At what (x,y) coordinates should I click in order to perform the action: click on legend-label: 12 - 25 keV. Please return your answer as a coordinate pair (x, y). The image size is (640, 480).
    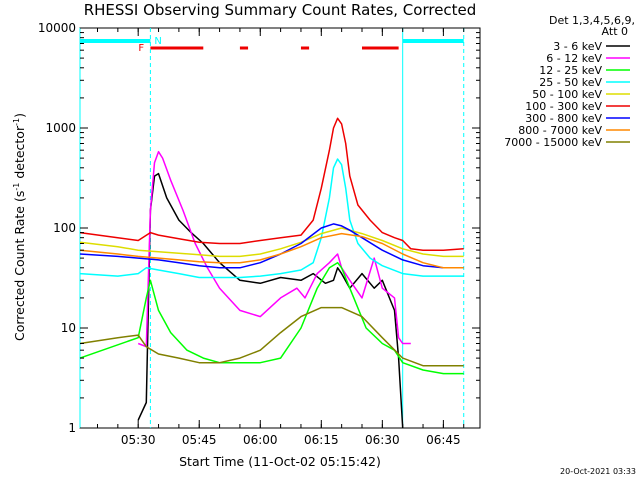
    Looking at the image, I should click on (570, 70).